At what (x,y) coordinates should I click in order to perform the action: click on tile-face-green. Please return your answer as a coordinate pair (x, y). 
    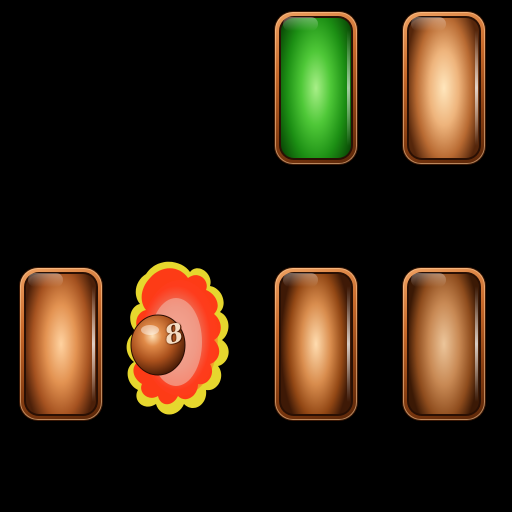
    Looking at the image, I should click on (316, 88).